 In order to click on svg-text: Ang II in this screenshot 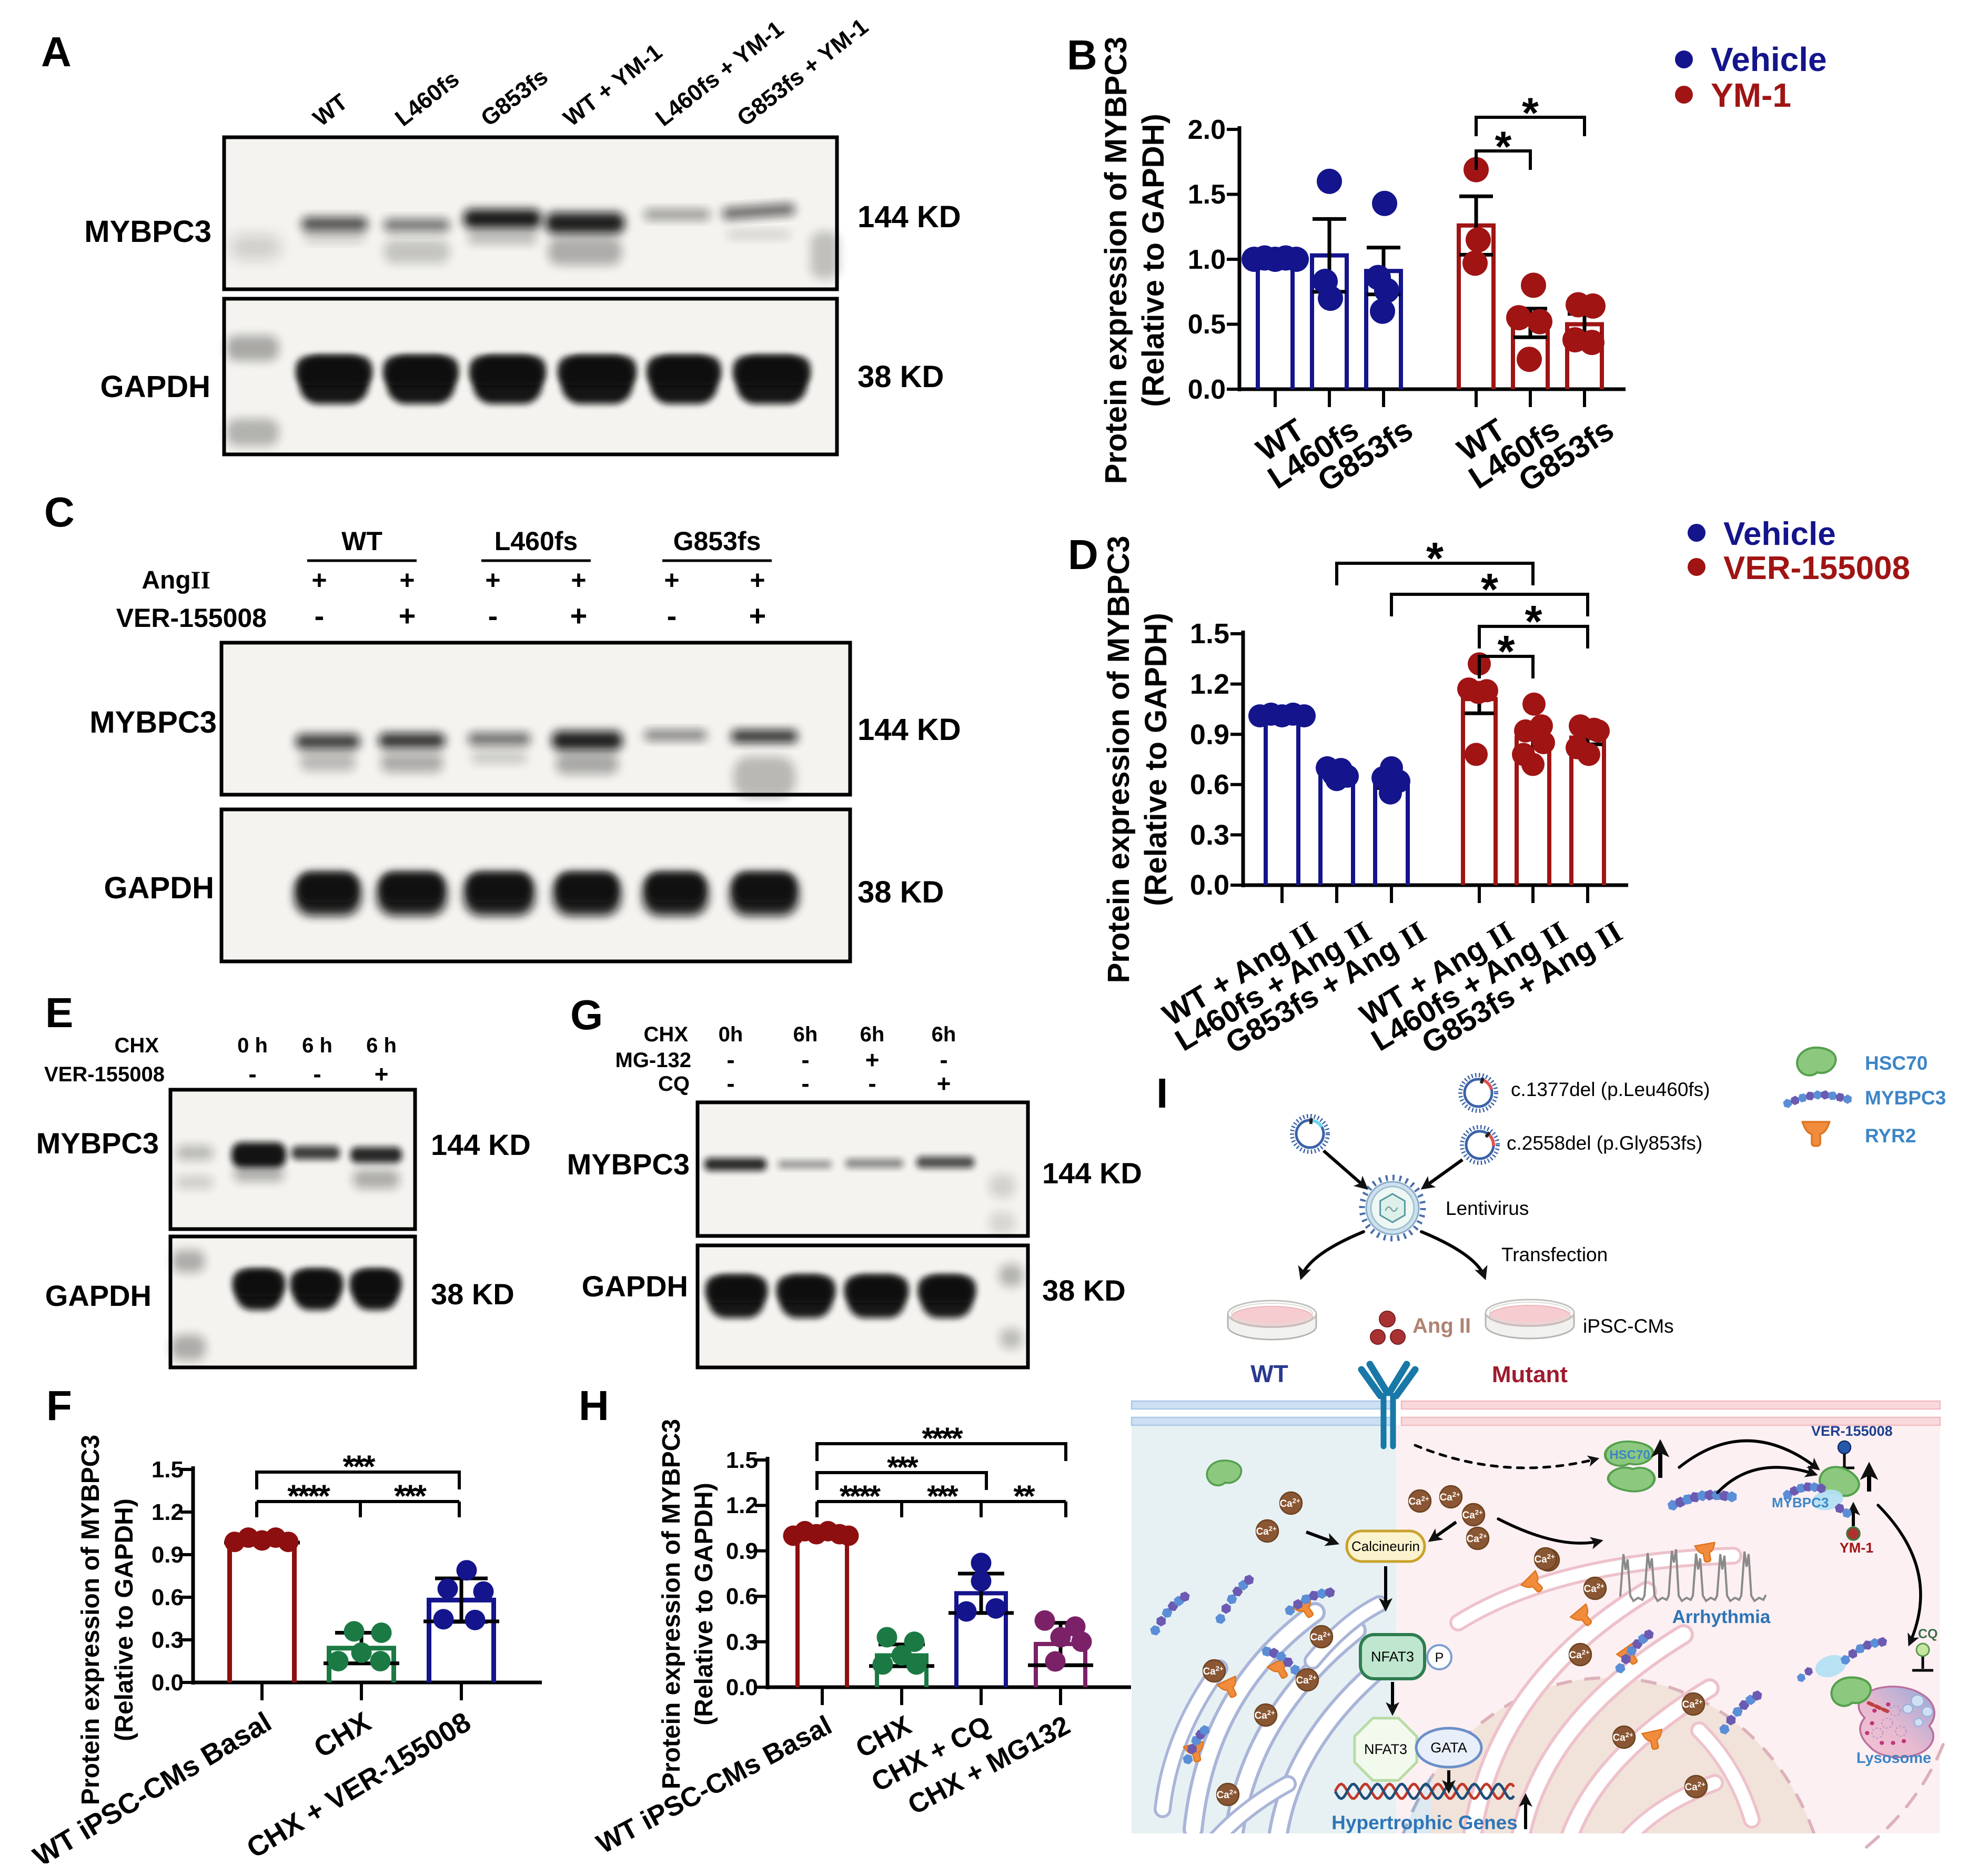, I will do `click(1441, 1326)`.